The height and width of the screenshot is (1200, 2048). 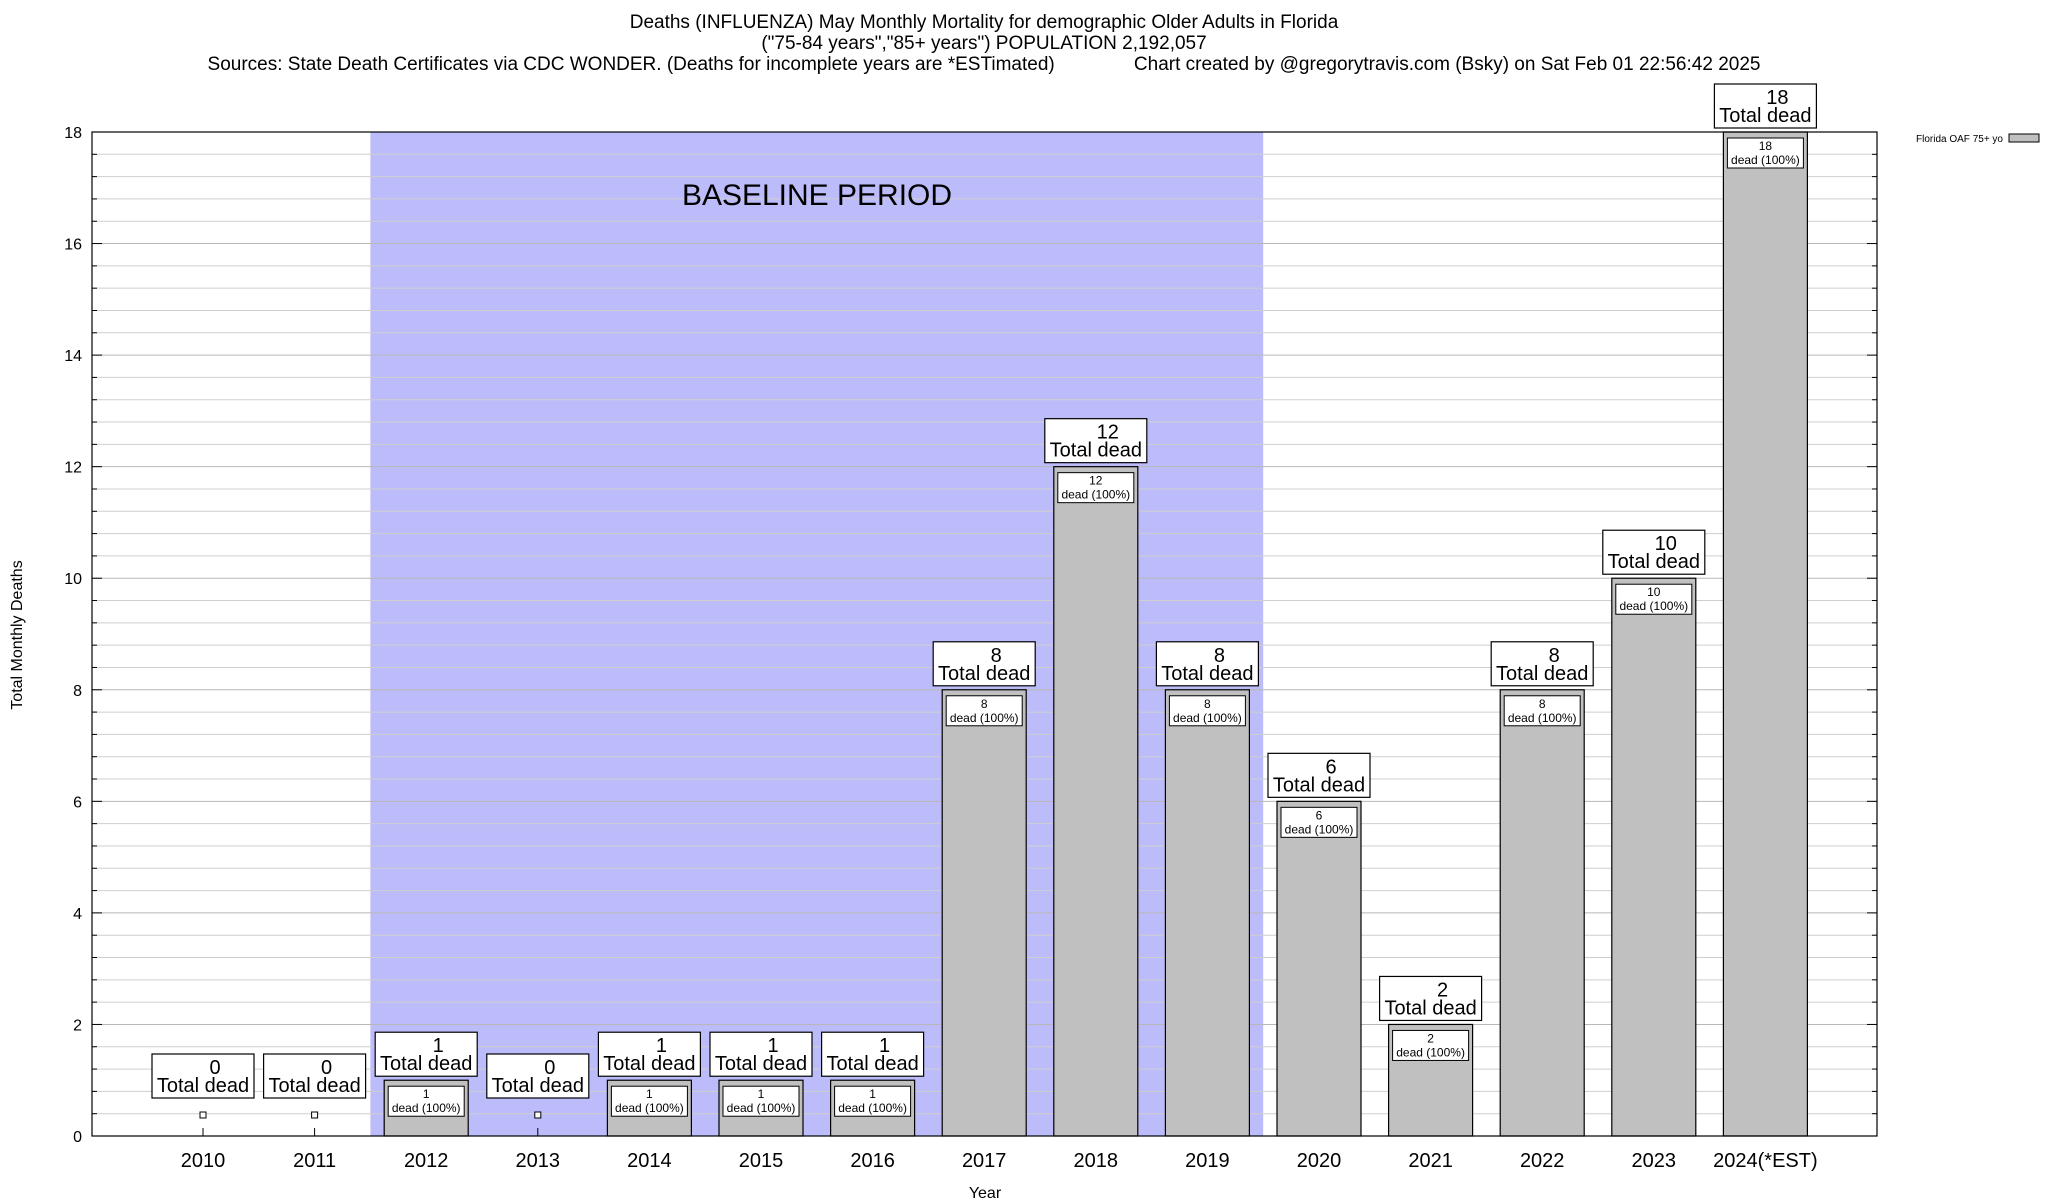 What do you see at coordinates (1654, 592) in the screenshot?
I see `segment-value-label: 10` at bounding box center [1654, 592].